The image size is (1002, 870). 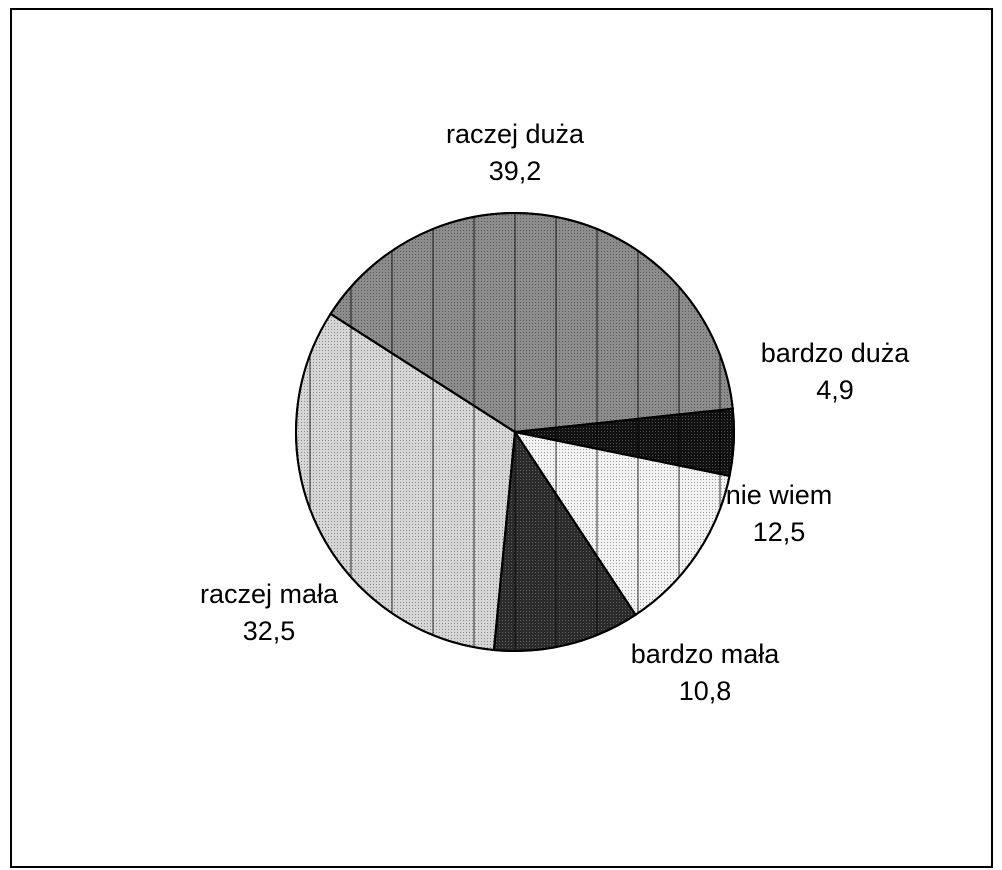 What do you see at coordinates (779, 495) in the screenshot?
I see `slice-label-nie-wiem: nie wiem` at bounding box center [779, 495].